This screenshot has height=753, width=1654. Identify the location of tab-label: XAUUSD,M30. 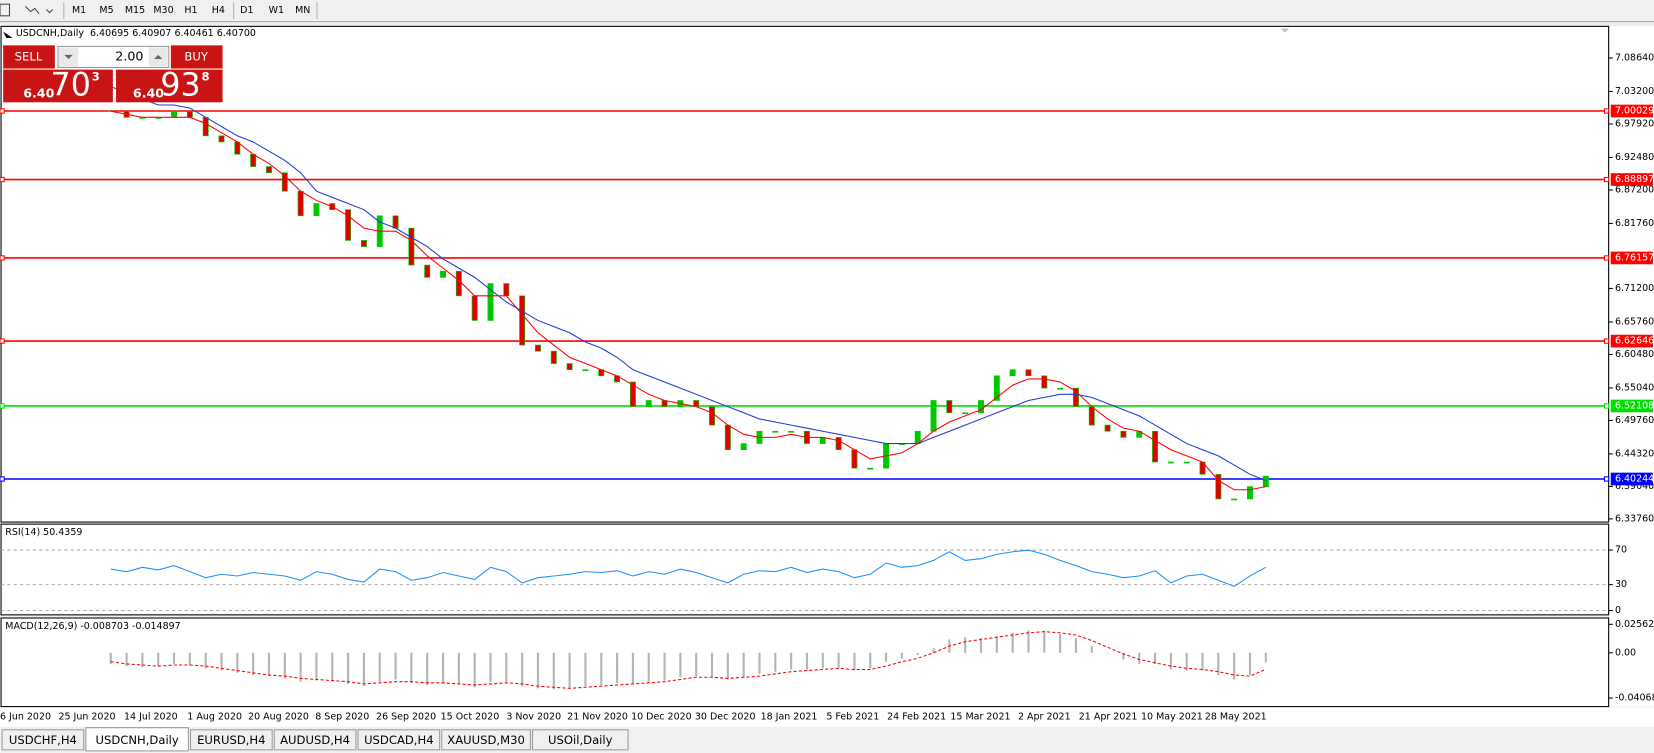
(486, 740).